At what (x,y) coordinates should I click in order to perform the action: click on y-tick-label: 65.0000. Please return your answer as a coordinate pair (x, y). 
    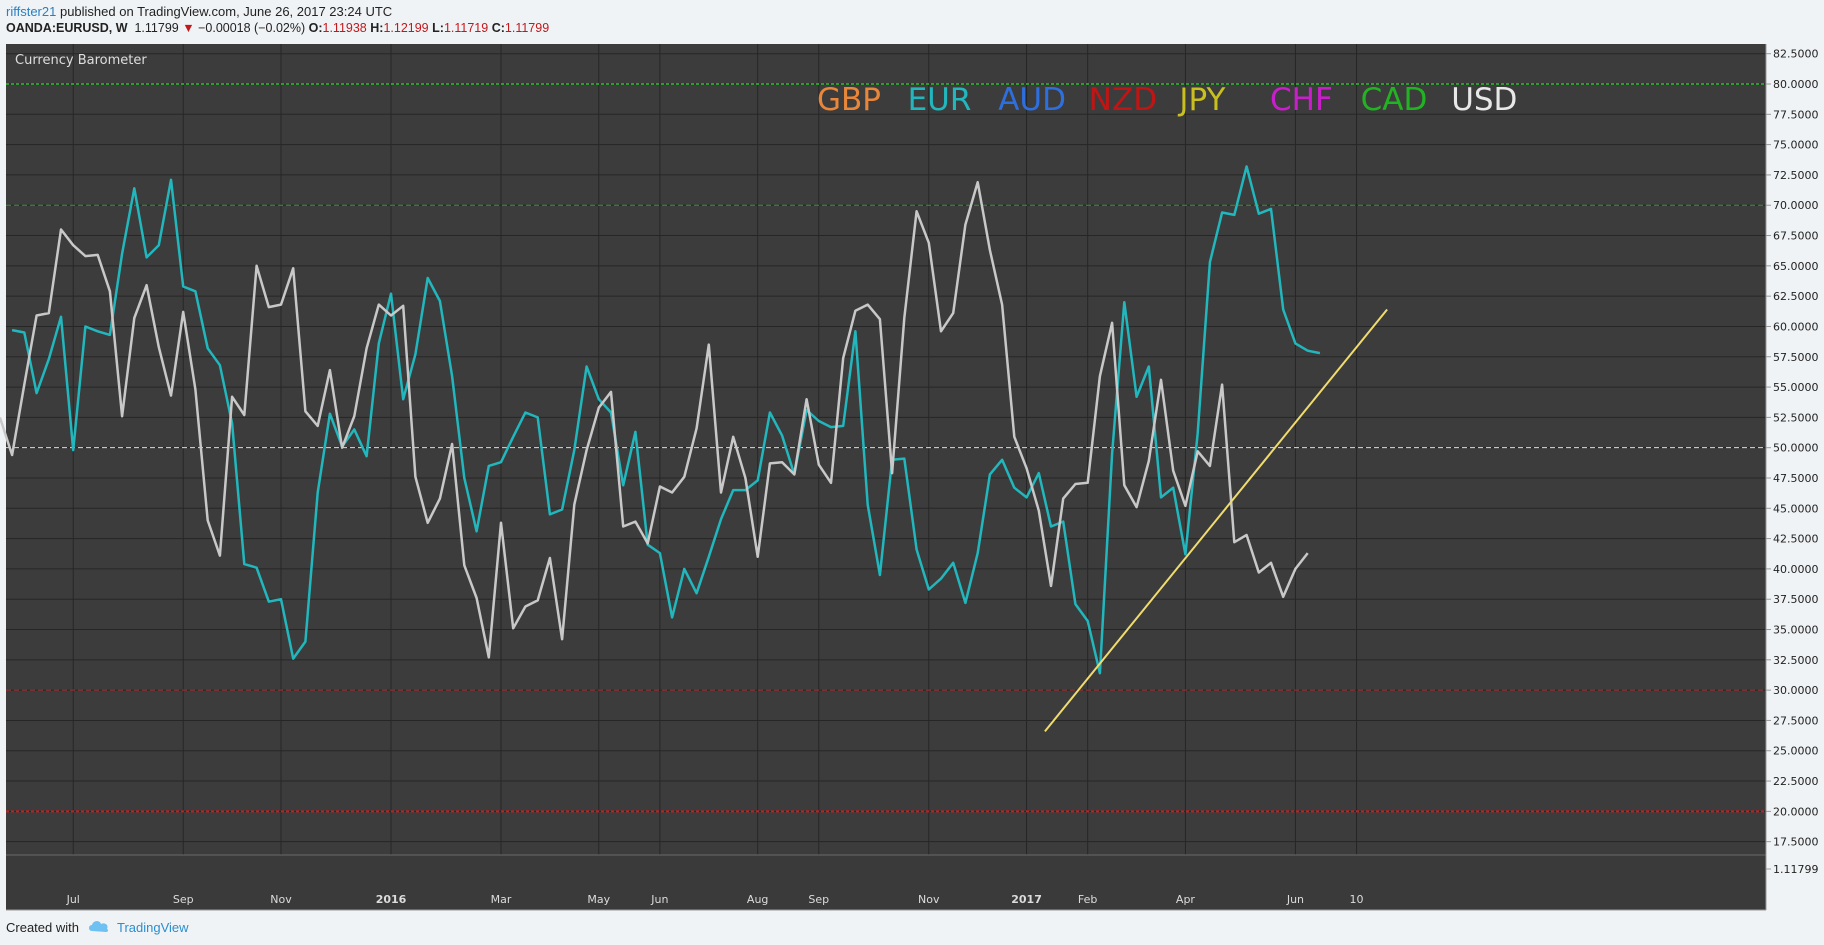
    Looking at the image, I should click on (1796, 266).